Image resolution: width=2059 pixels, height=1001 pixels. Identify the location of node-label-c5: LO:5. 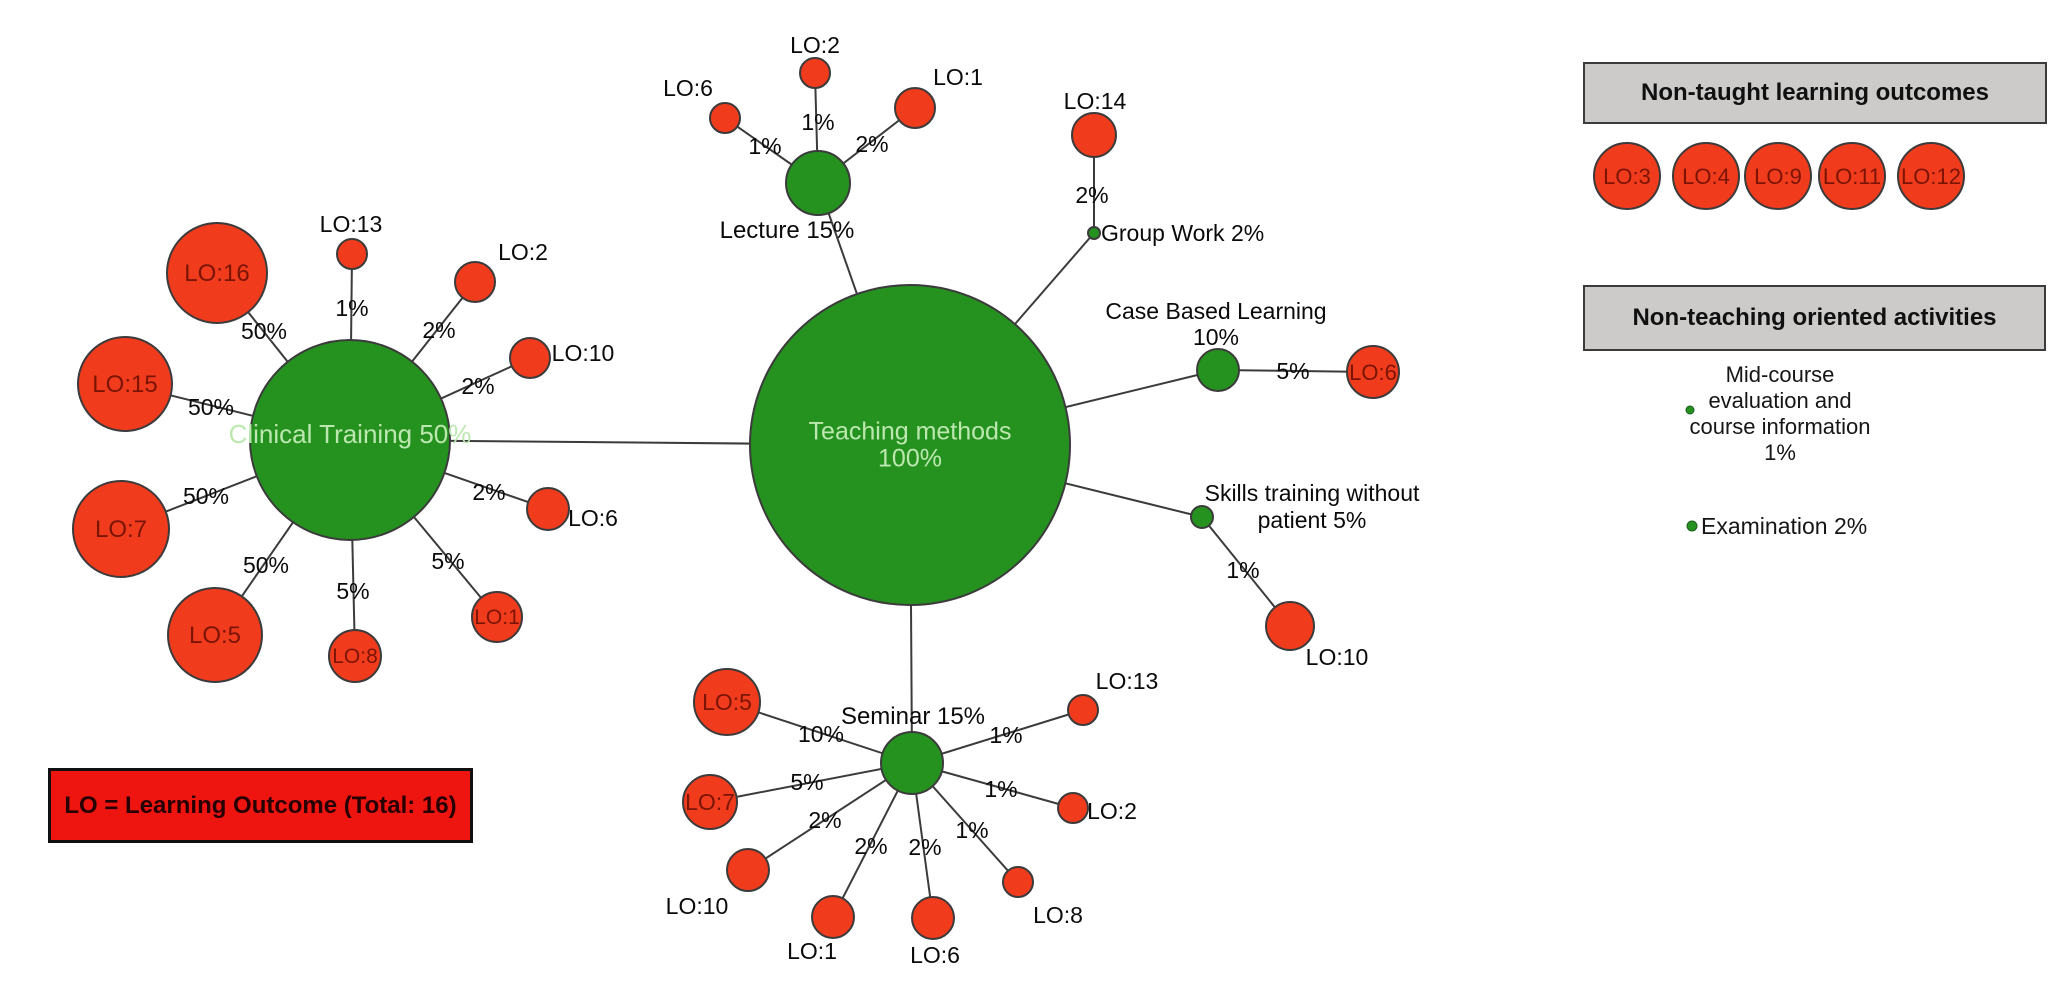
(215, 635).